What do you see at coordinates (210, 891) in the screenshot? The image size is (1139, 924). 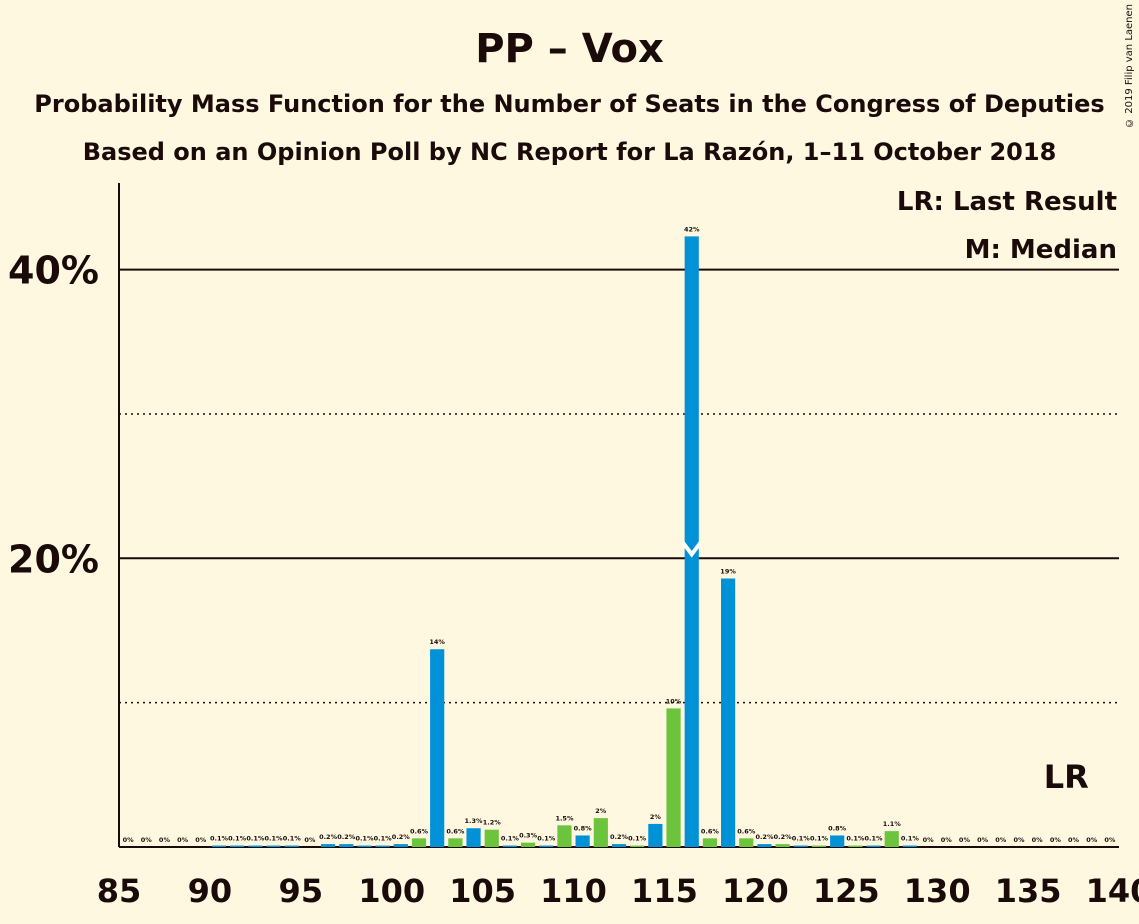 I see `x-tick-label: 90` at bounding box center [210, 891].